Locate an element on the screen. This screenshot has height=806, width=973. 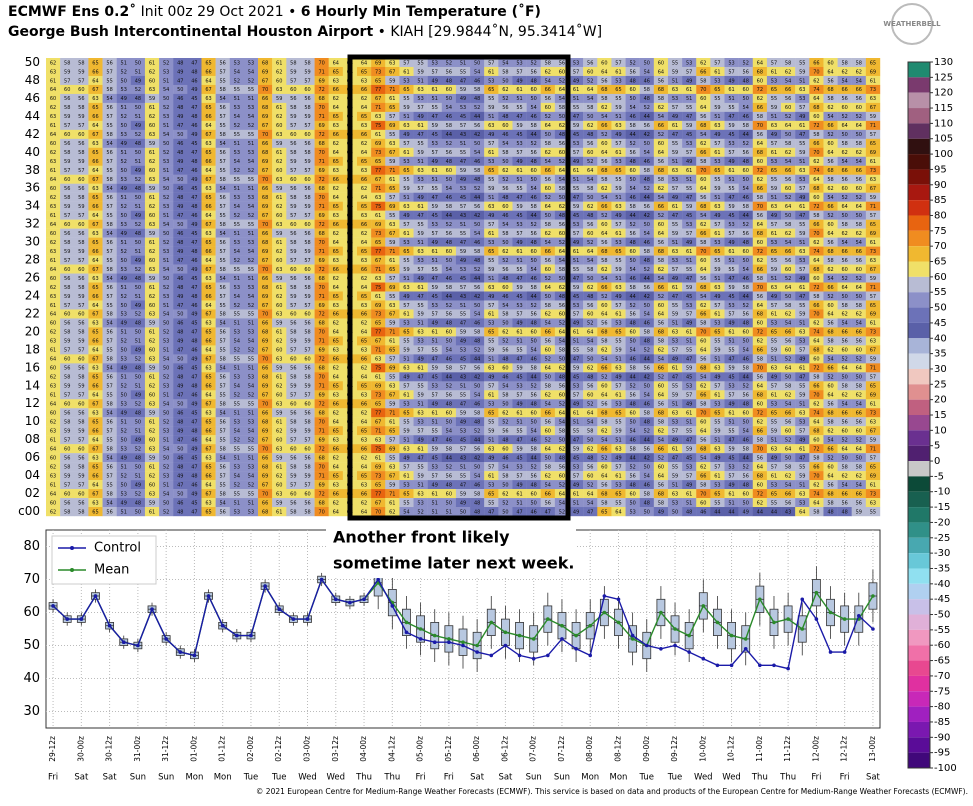
cell-label: 49 is located at coordinates (180, 162).